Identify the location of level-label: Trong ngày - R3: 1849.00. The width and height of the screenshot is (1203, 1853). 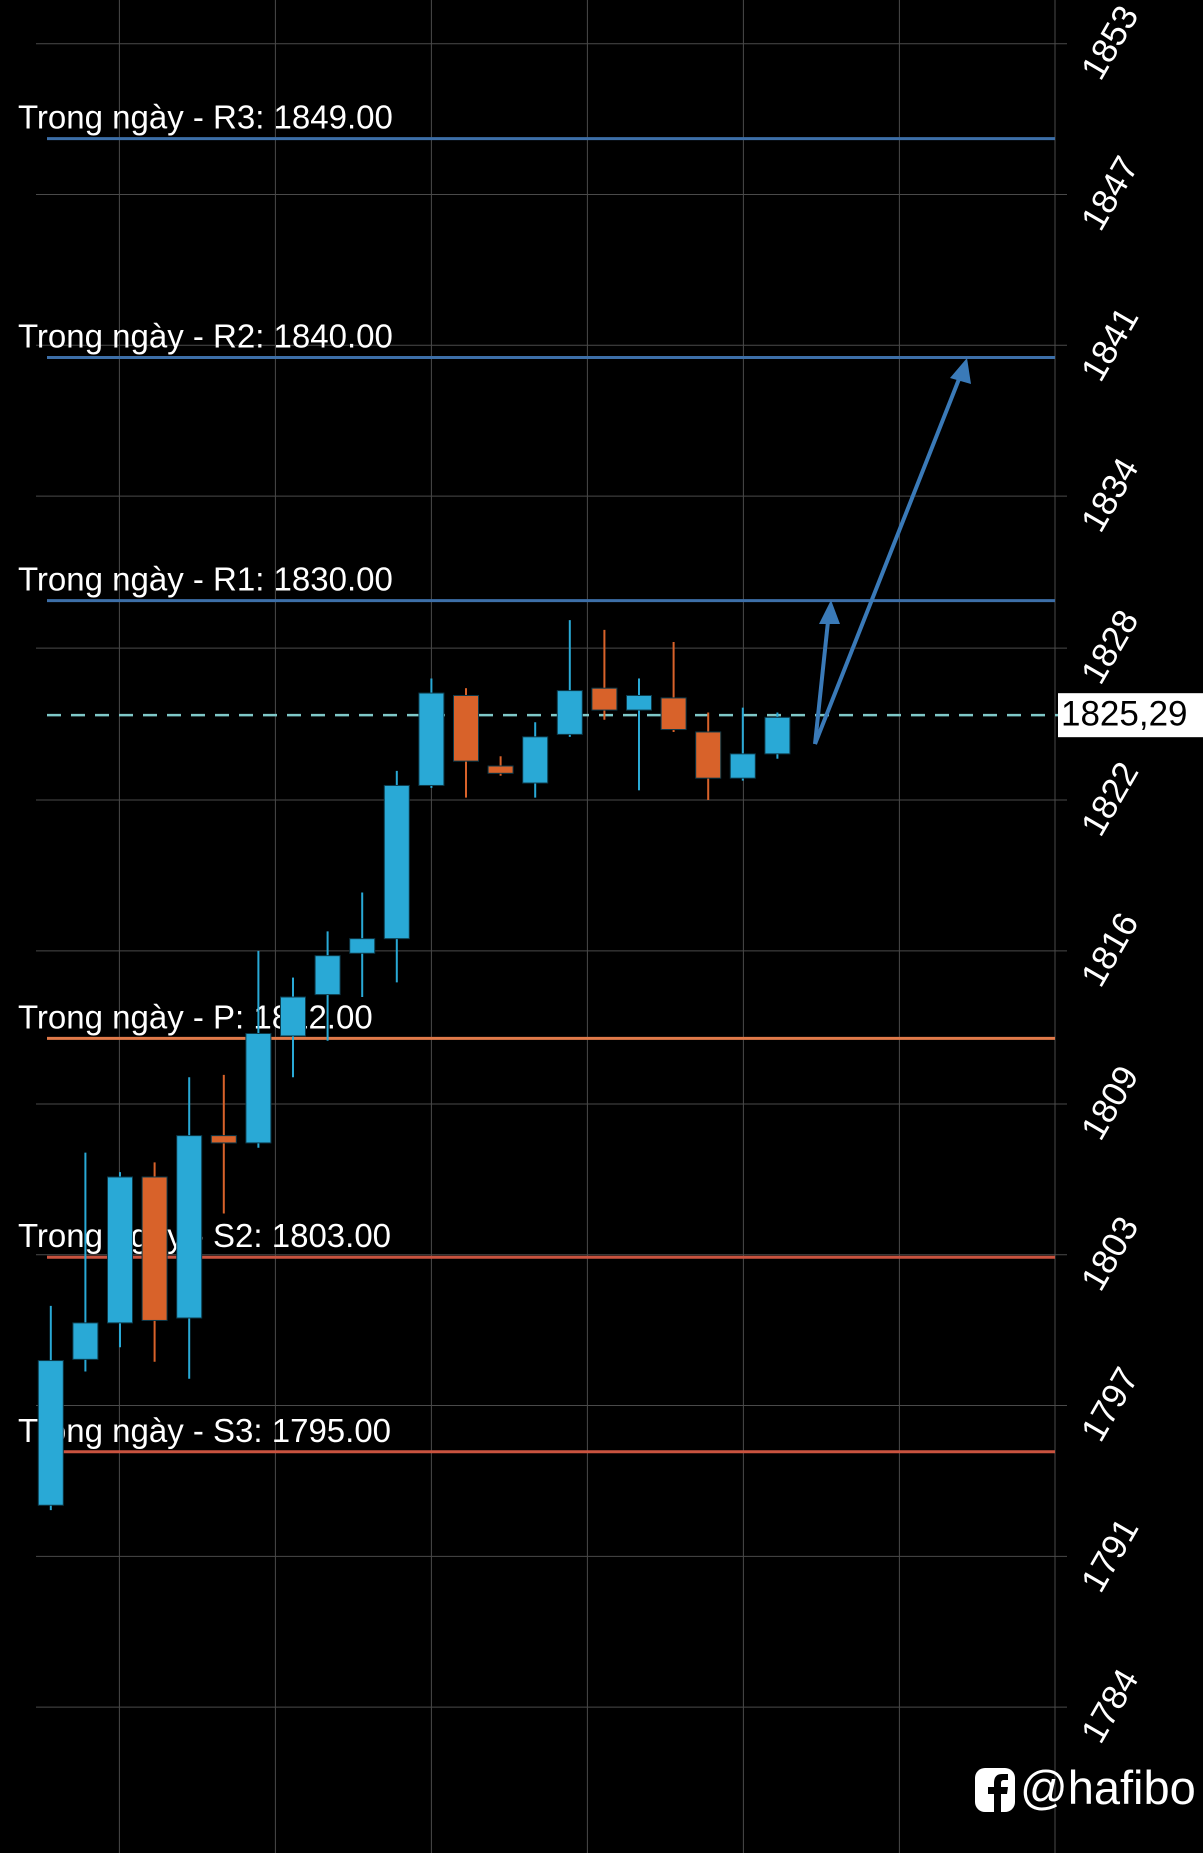
(205, 117).